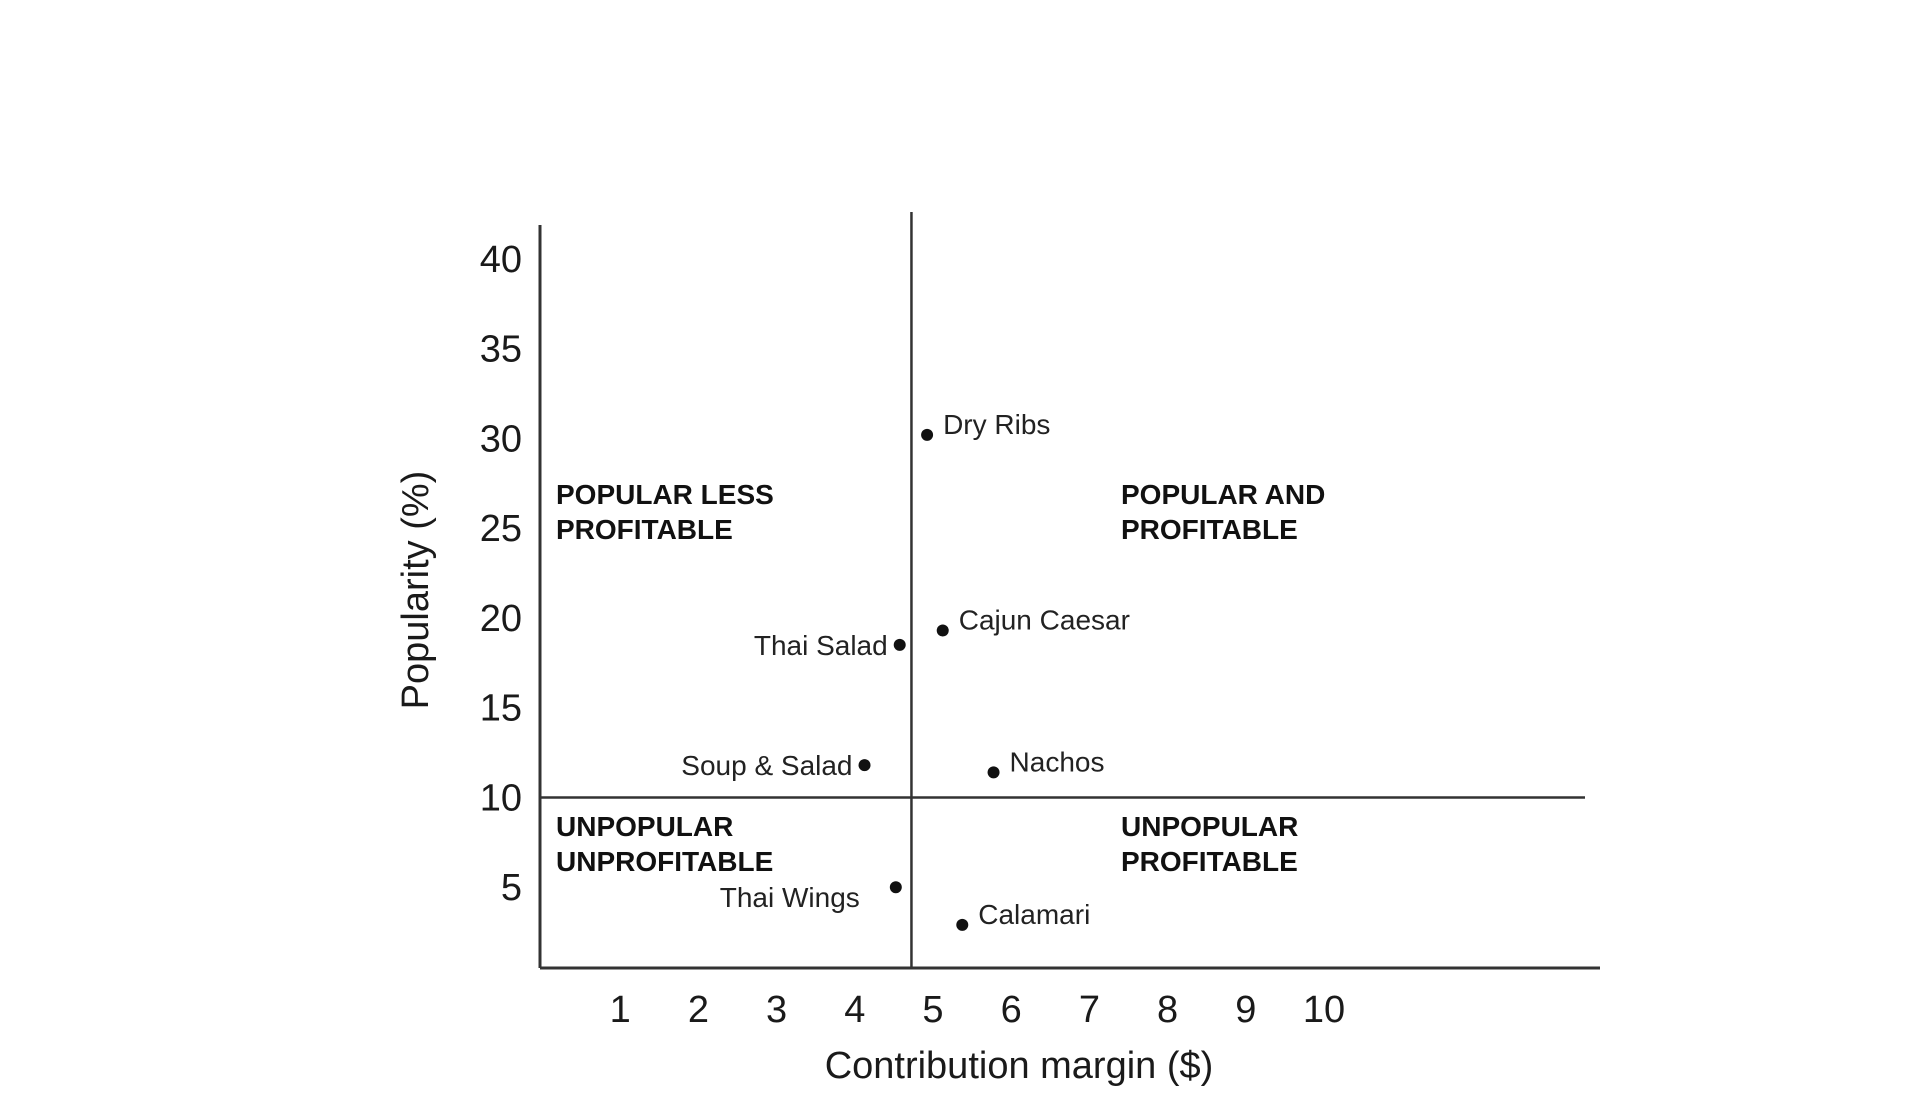 Image resolution: width=1912 pixels, height=1096 pixels. Describe the element at coordinates (501, 619) in the screenshot. I see `y-tick-label: 20` at that location.